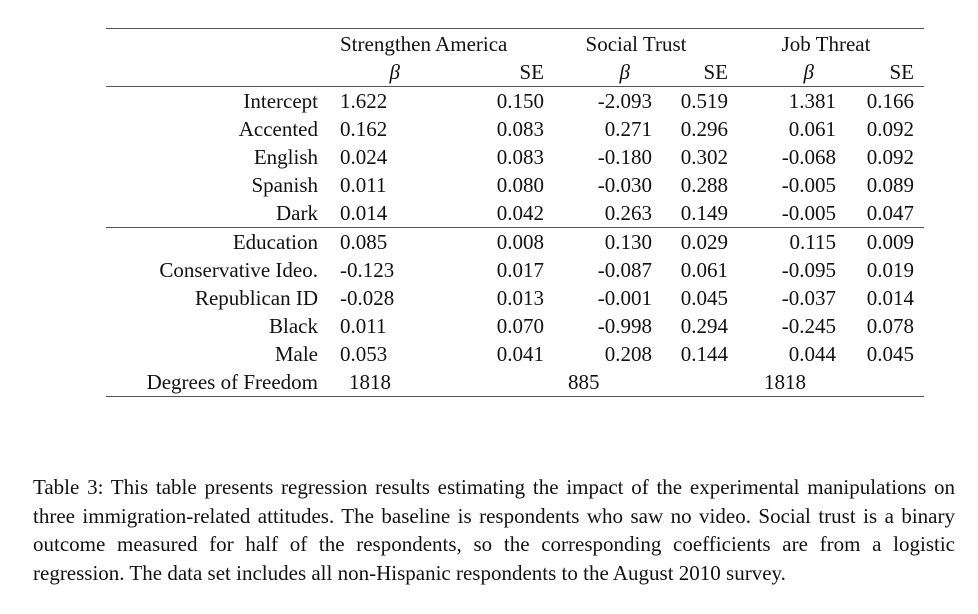 This screenshot has width=978, height=614. Describe the element at coordinates (520, 185) in the screenshot. I see `cell-value: 0.080` at that location.